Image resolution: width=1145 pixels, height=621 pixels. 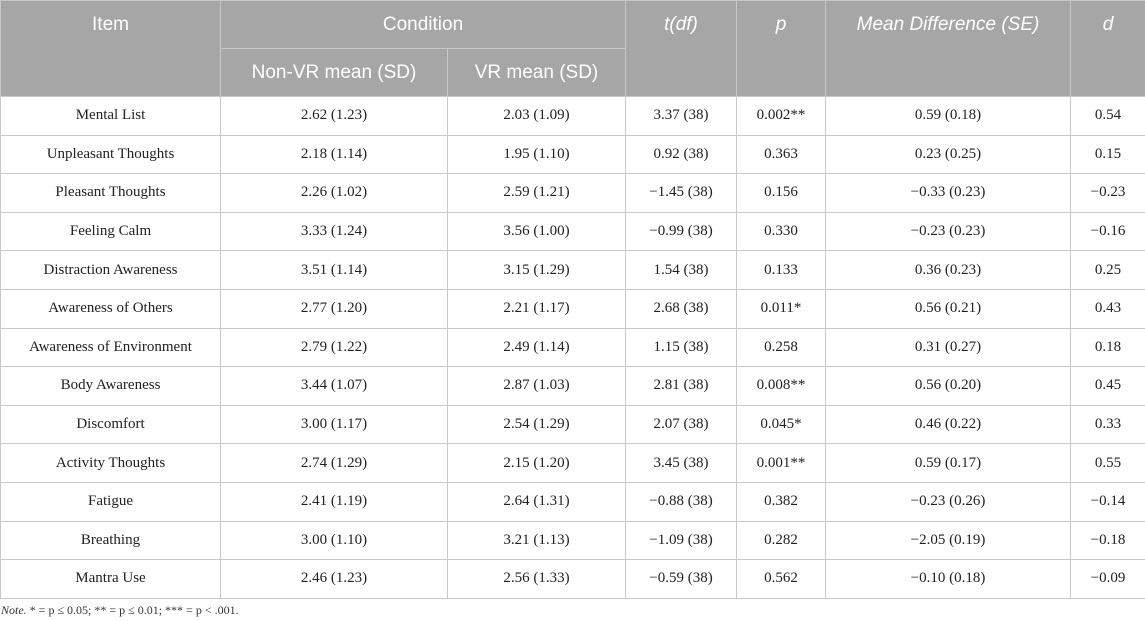 I want to click on cell-item: Mantra Use, so click(x=110, y=579).